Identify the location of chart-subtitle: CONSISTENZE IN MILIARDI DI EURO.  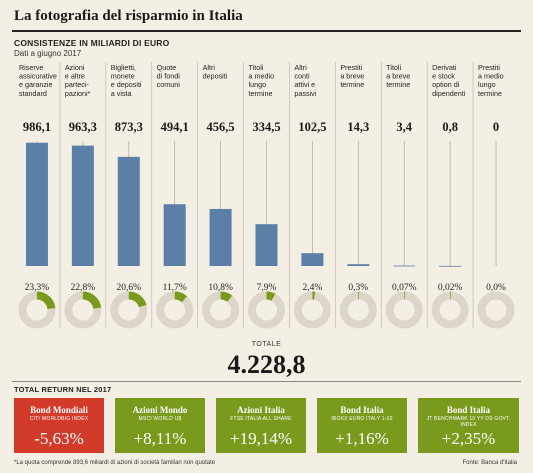
(92, 43).